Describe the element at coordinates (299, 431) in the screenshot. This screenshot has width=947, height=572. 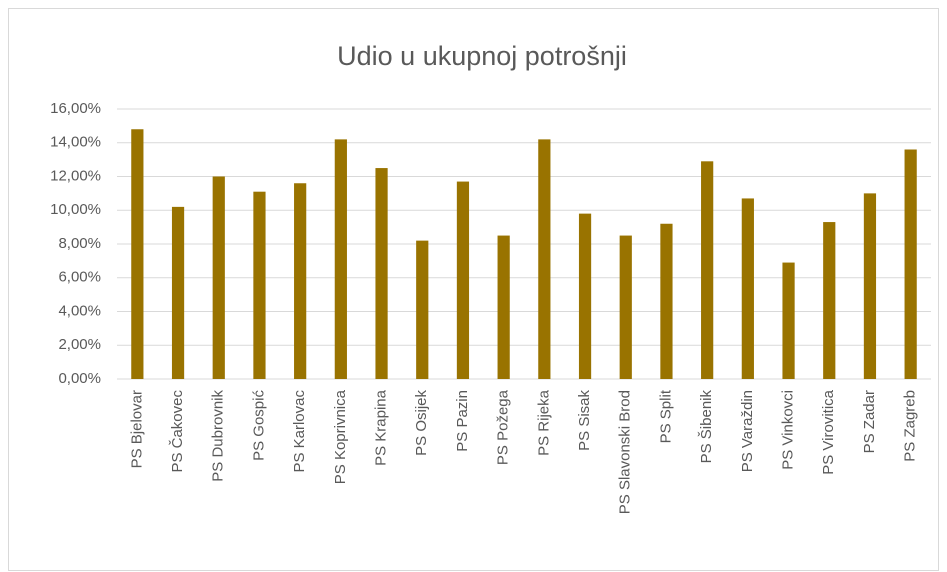
I see `x-tick-label: PS Karlovac` at that location.